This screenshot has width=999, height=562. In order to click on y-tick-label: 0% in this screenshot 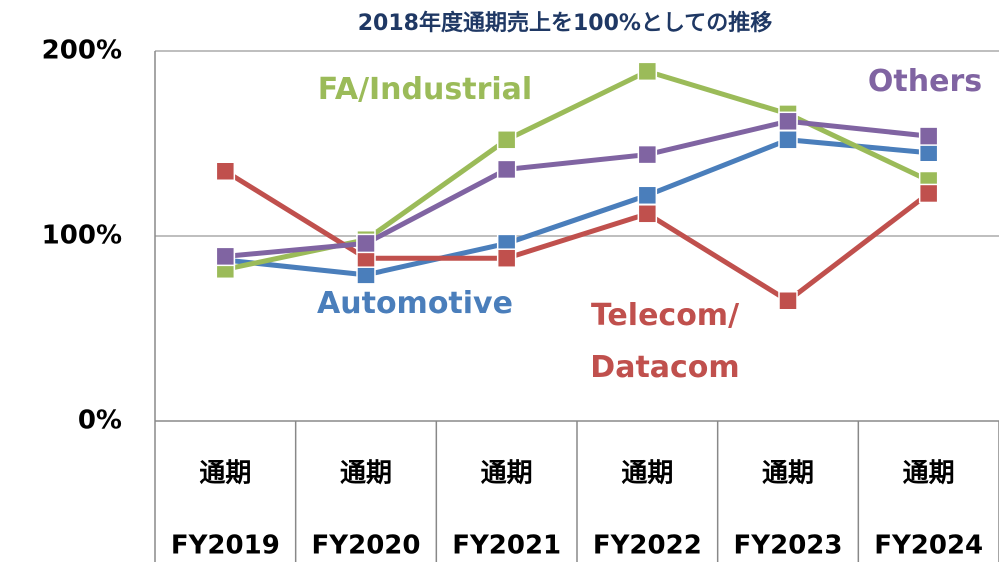, I will do `click(100, 421)`.